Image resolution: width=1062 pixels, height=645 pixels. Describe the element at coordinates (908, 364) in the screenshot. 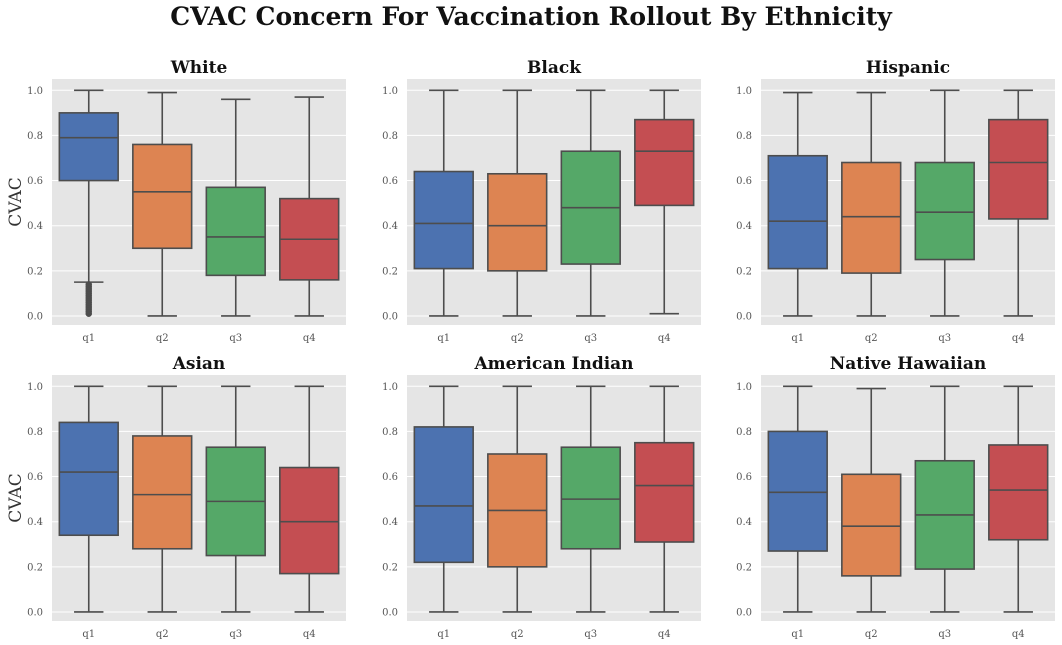

I see `subplot-title: Native Hawaiian` at that location.